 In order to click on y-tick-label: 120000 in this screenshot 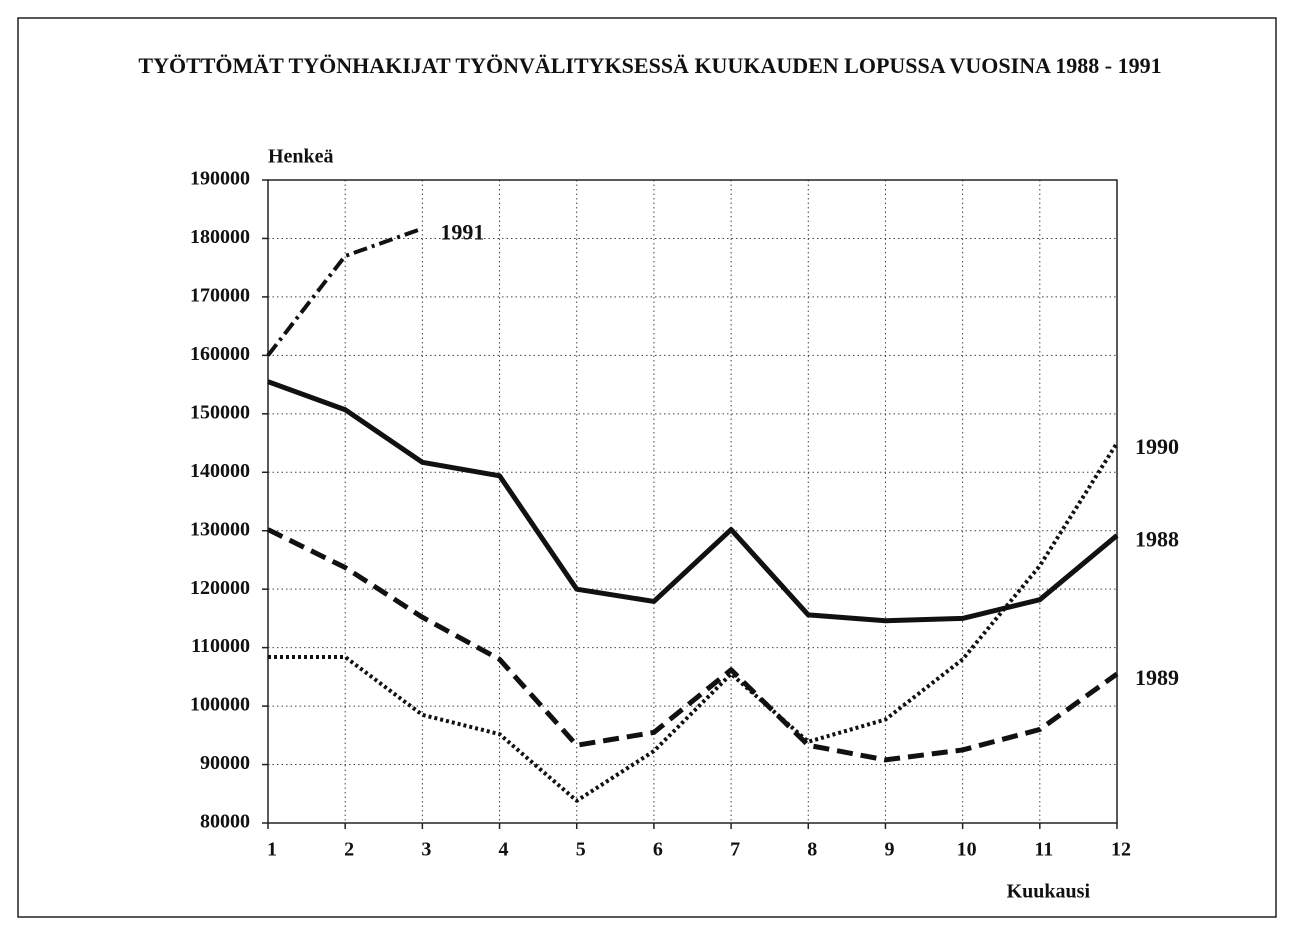, I will do `click(220, 588)`.